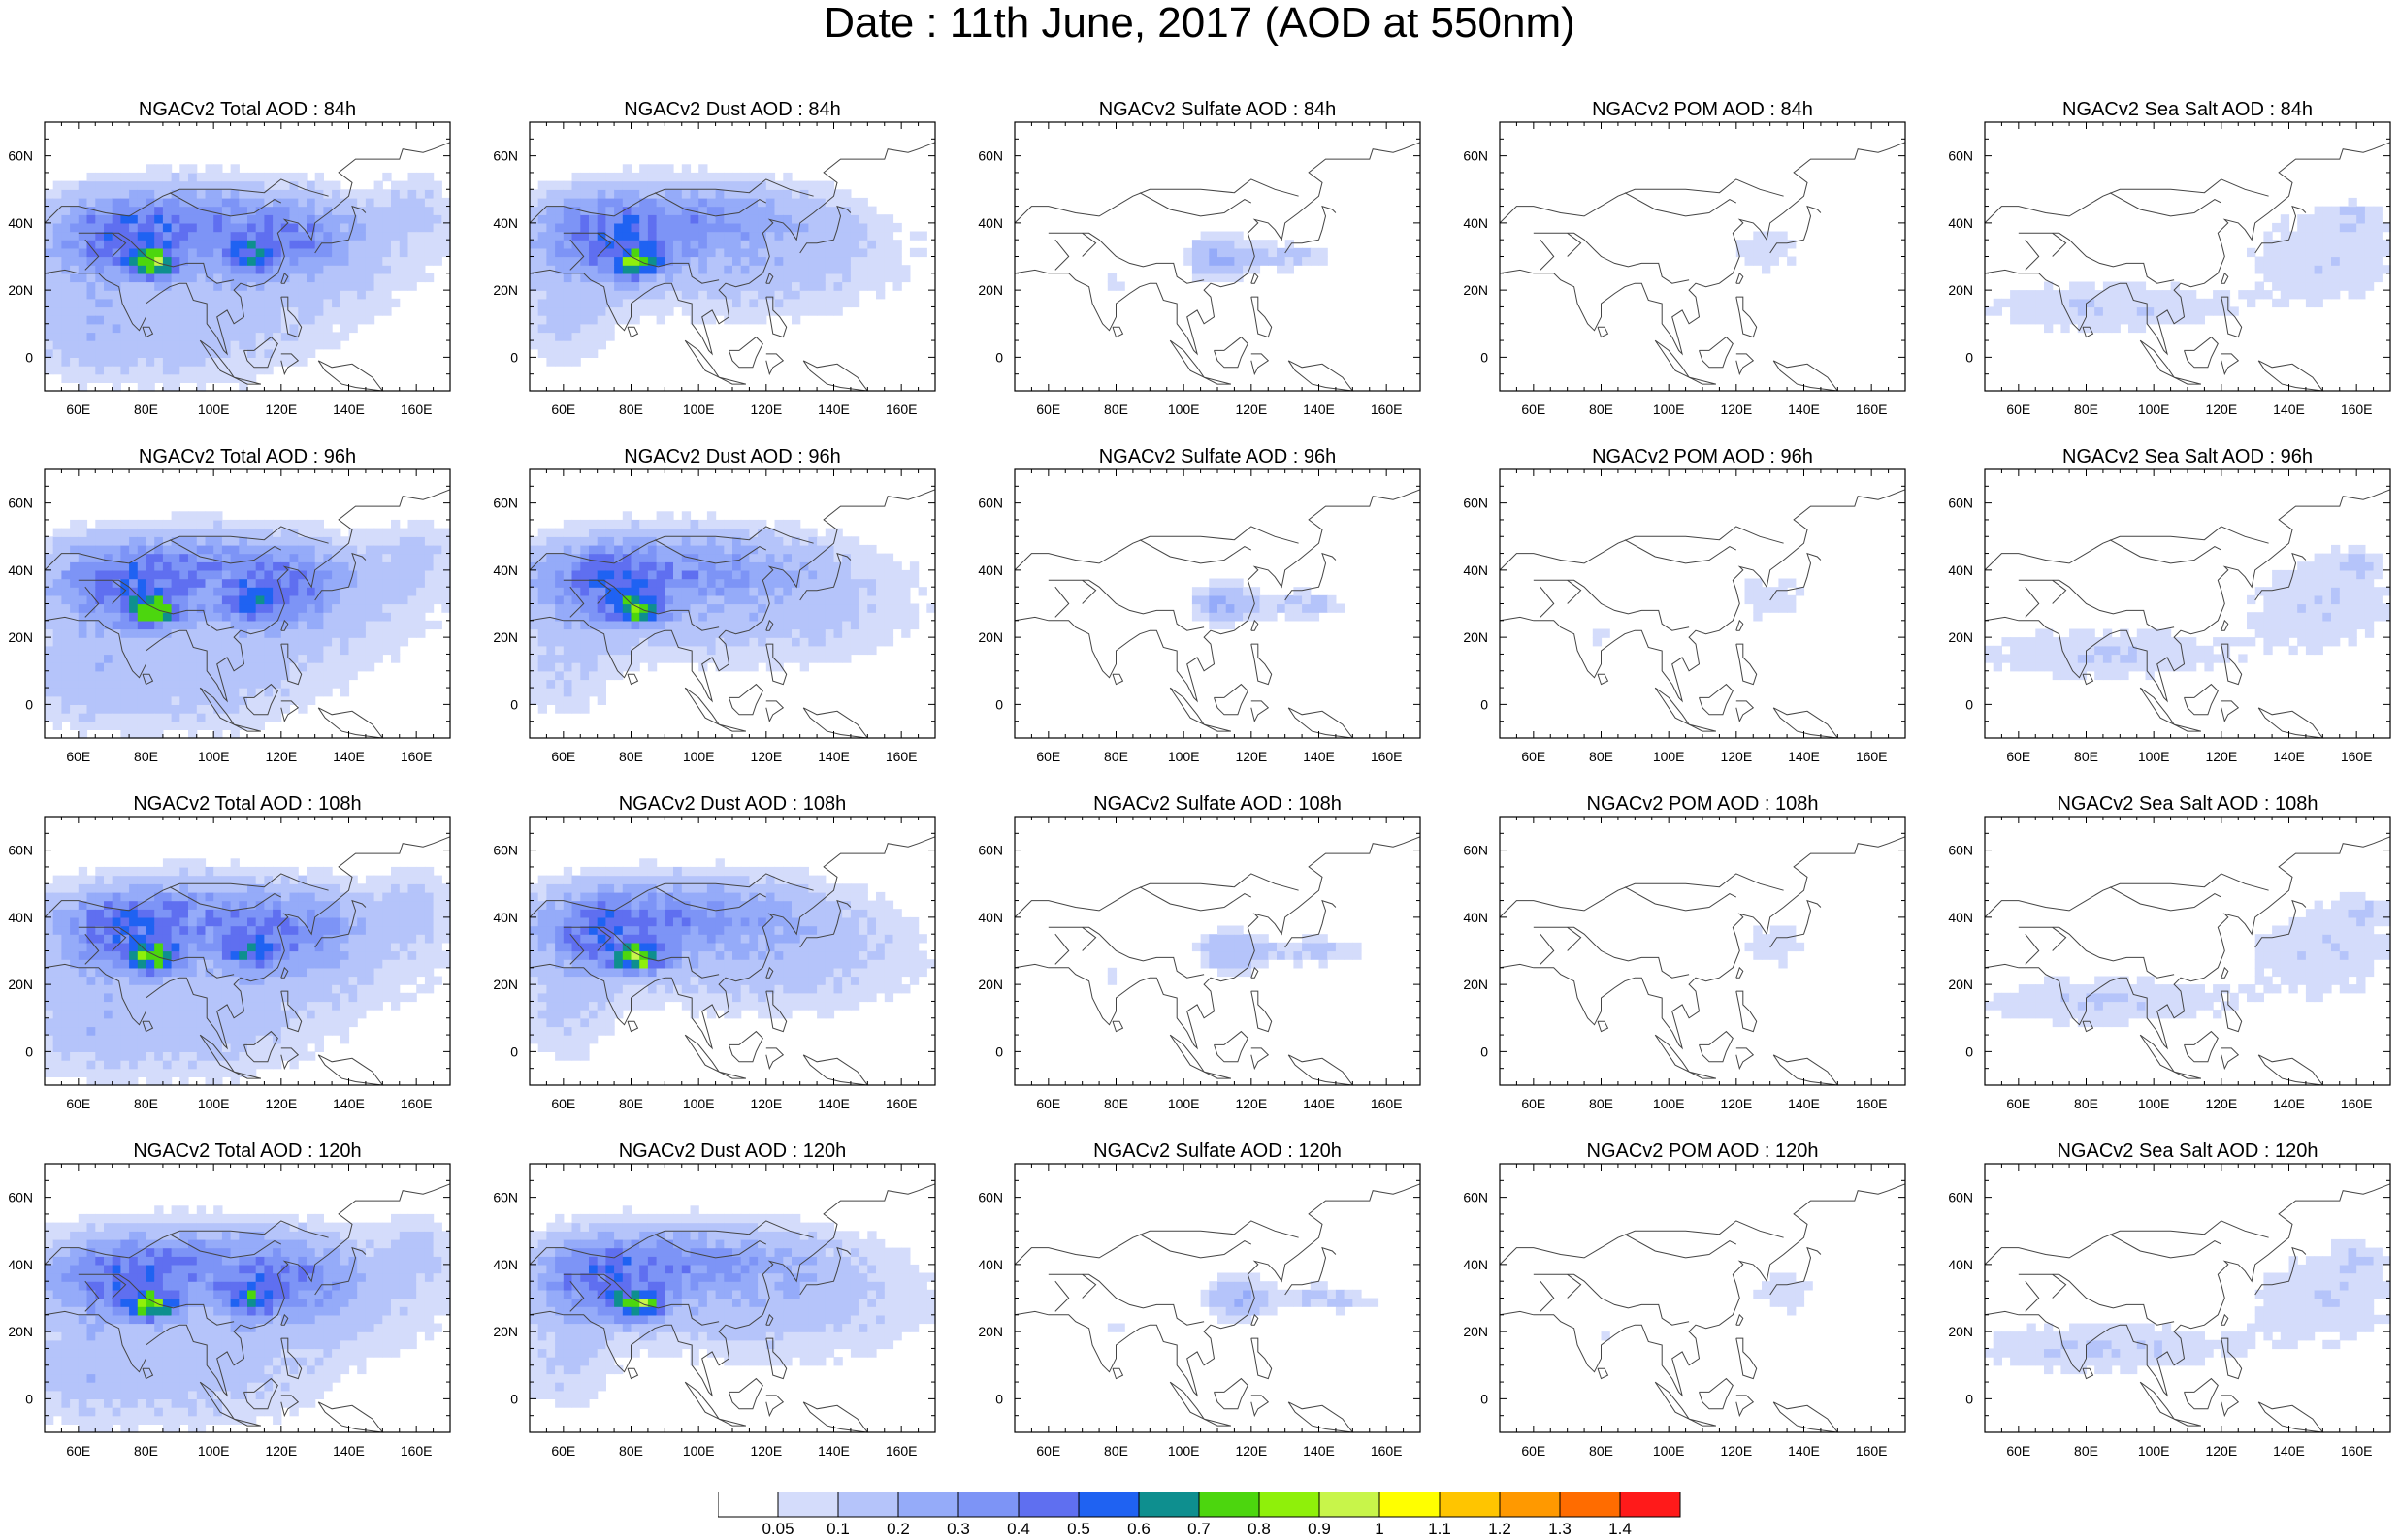 Image resolution: width=2399 pixels, height=1540 pixels. What do you see at coordinates (1218, 804) in the screenshot?
I see `panel-title: NGACv2 Sulfate AOD : 108h` at bounding box center [1218, 804].